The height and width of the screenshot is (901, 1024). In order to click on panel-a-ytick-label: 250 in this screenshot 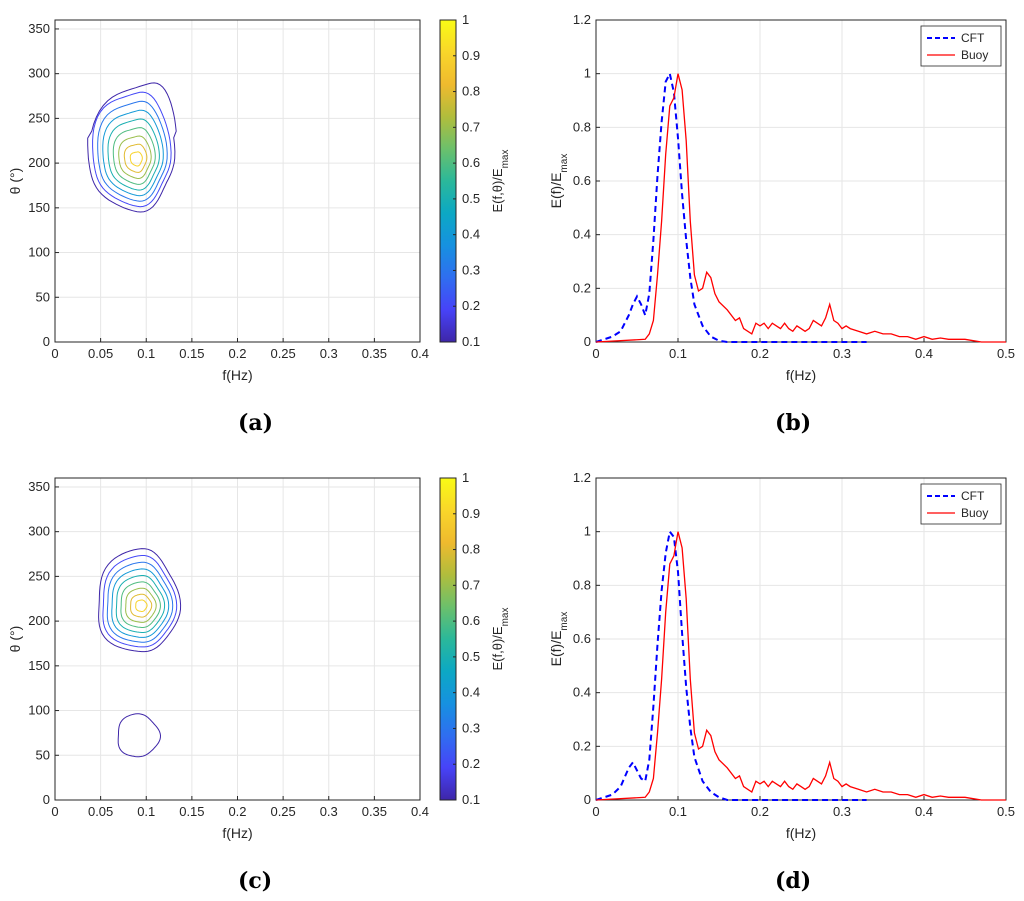, I will do `click(39, 117)`.